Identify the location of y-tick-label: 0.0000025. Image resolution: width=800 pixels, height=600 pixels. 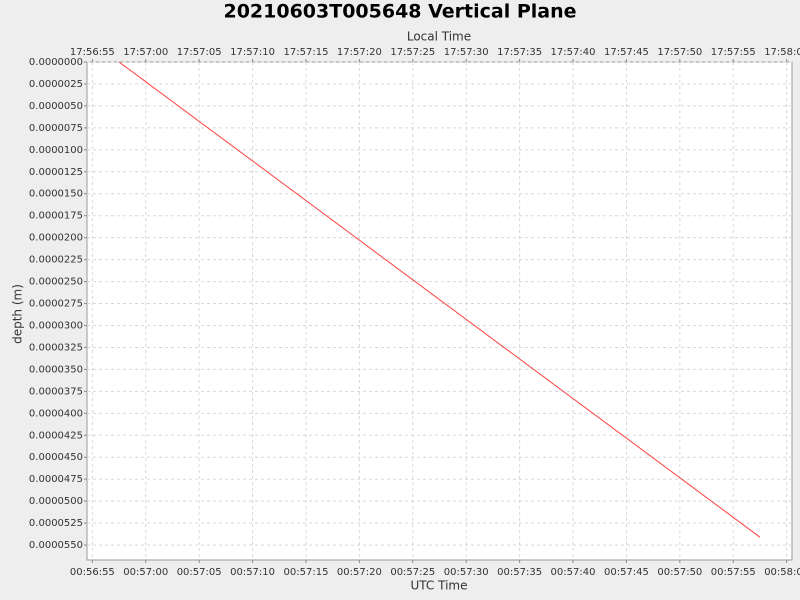
(56, 84).